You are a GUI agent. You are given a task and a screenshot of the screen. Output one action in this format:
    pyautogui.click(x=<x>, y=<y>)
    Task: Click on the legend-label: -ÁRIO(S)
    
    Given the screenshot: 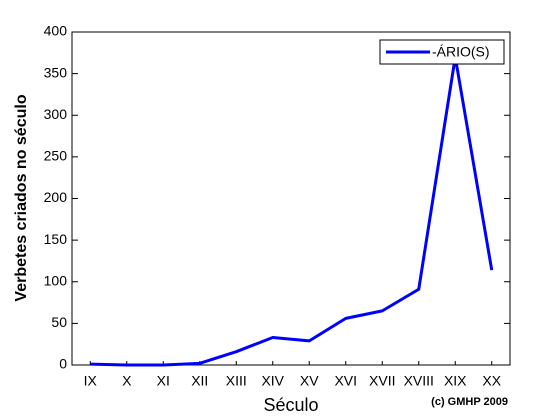 What is the action you would take?
    pyautogui.click(x=461, y=52)
    